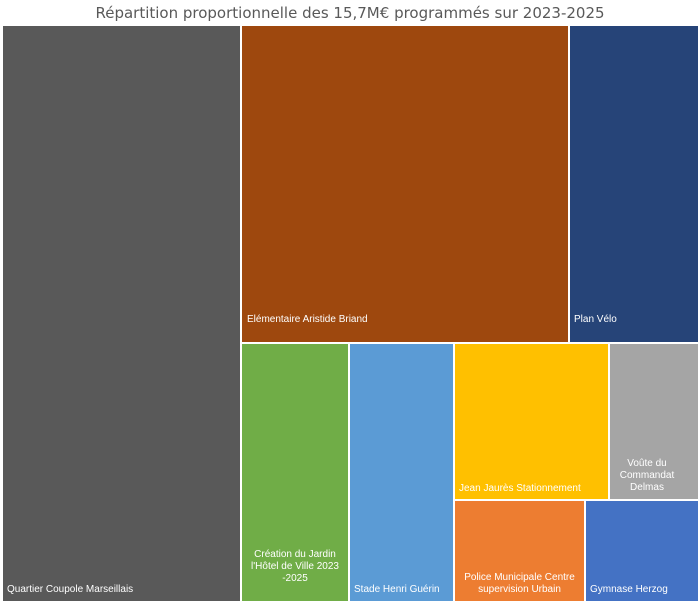  I want to click on tile-gymnase-herzog: Gymnase Herzog, so click(642, 551).